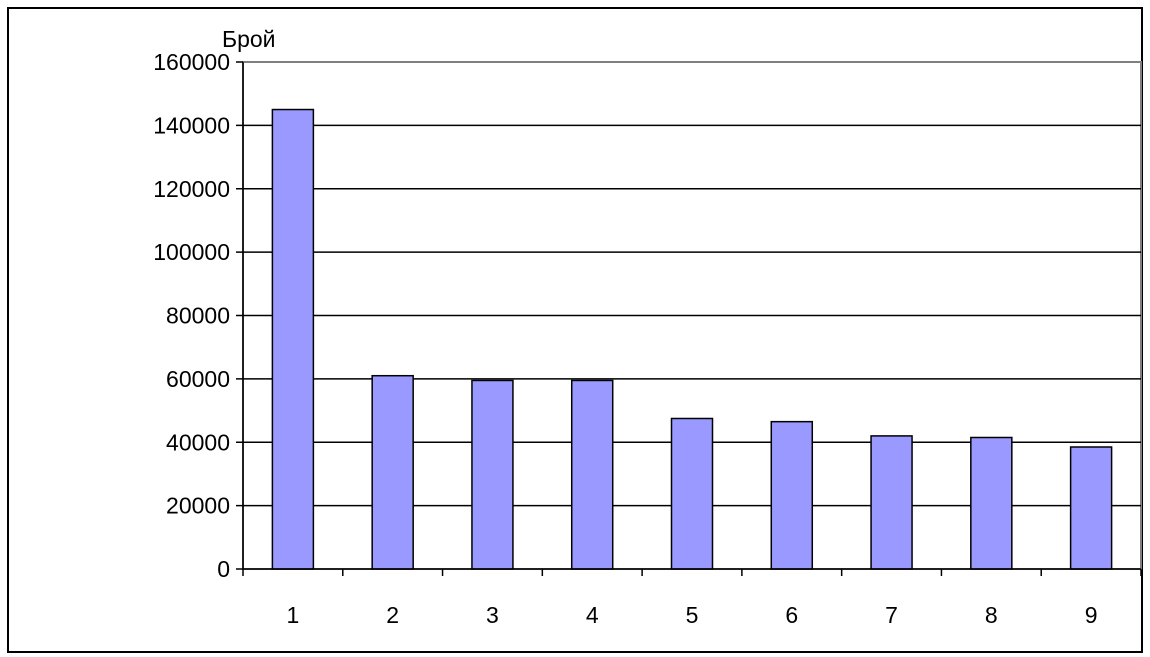 This screenshot has height=657, width=1150. What do you see at coordinates (198, 316) in the screenshot?
I see `y-tick-label: 80000` at bounding box center [198, 316].